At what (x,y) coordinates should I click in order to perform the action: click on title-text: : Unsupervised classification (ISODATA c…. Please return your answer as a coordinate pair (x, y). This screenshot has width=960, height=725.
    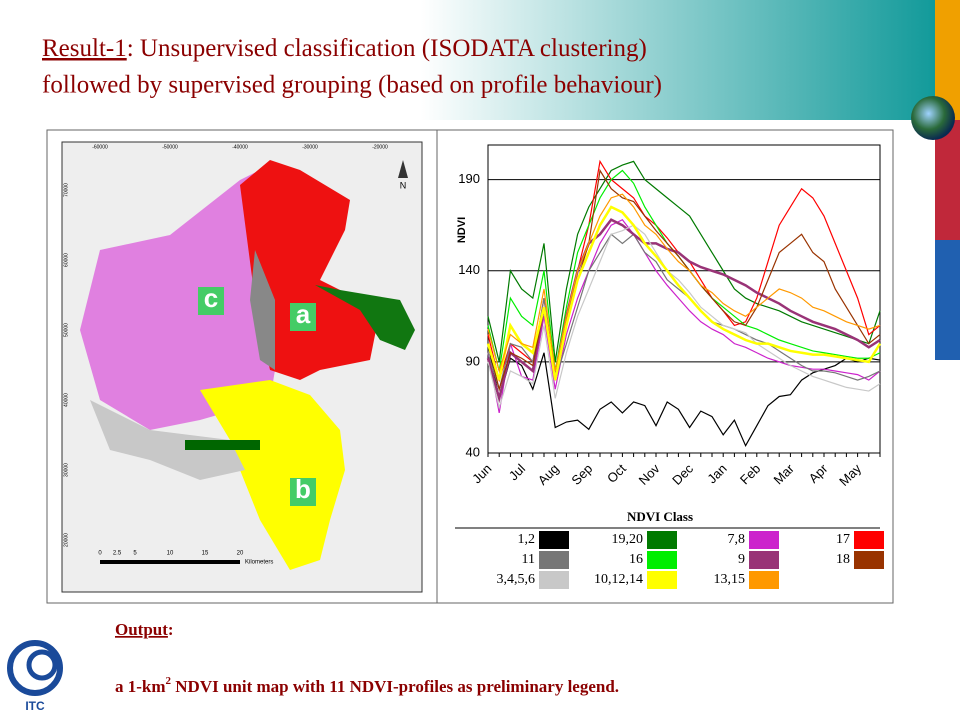
    Looking at the image, I should click on (387, 48).